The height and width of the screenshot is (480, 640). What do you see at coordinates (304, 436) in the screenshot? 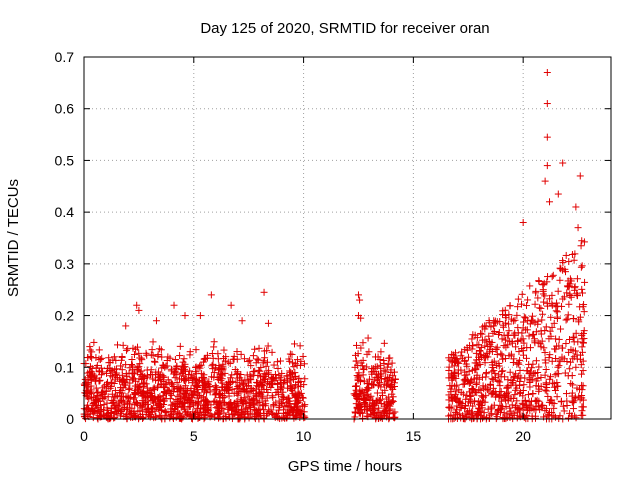
I see `x-tick-label: 10` at bounding box center [304, 436].